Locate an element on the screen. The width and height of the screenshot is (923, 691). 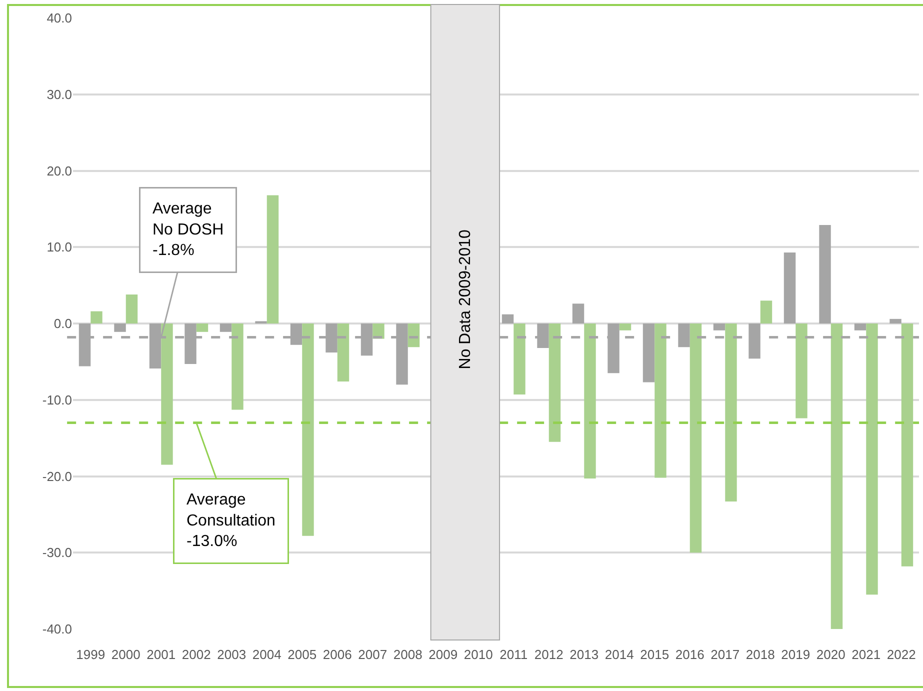
annotation: Average No DOSH -1.8% is located at coordinates (188, 230).